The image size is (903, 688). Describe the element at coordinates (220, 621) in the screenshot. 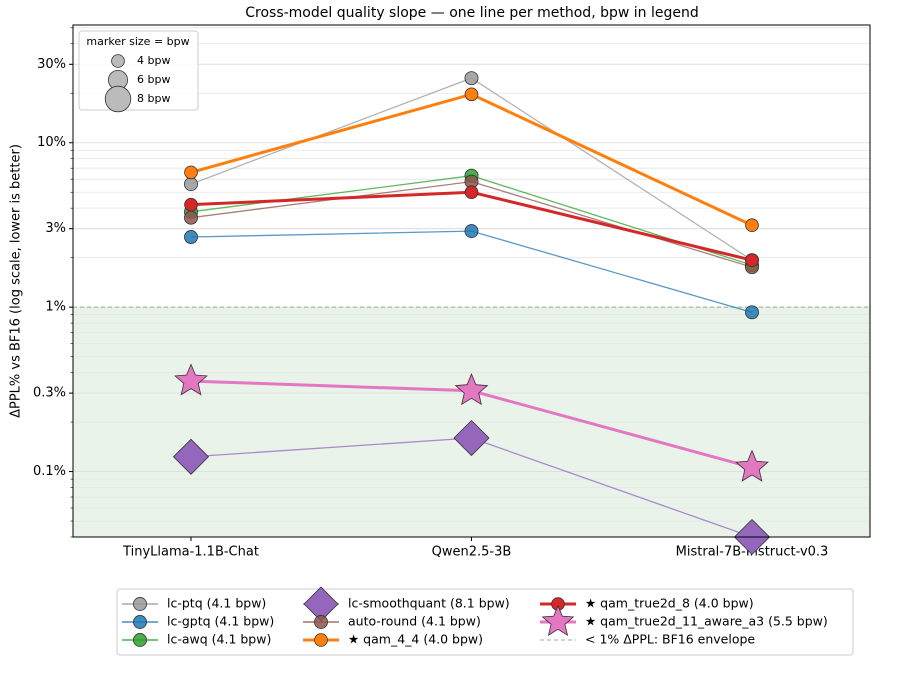

I see `legend-label: lc-gptq (4.1 bpw)` at that location.